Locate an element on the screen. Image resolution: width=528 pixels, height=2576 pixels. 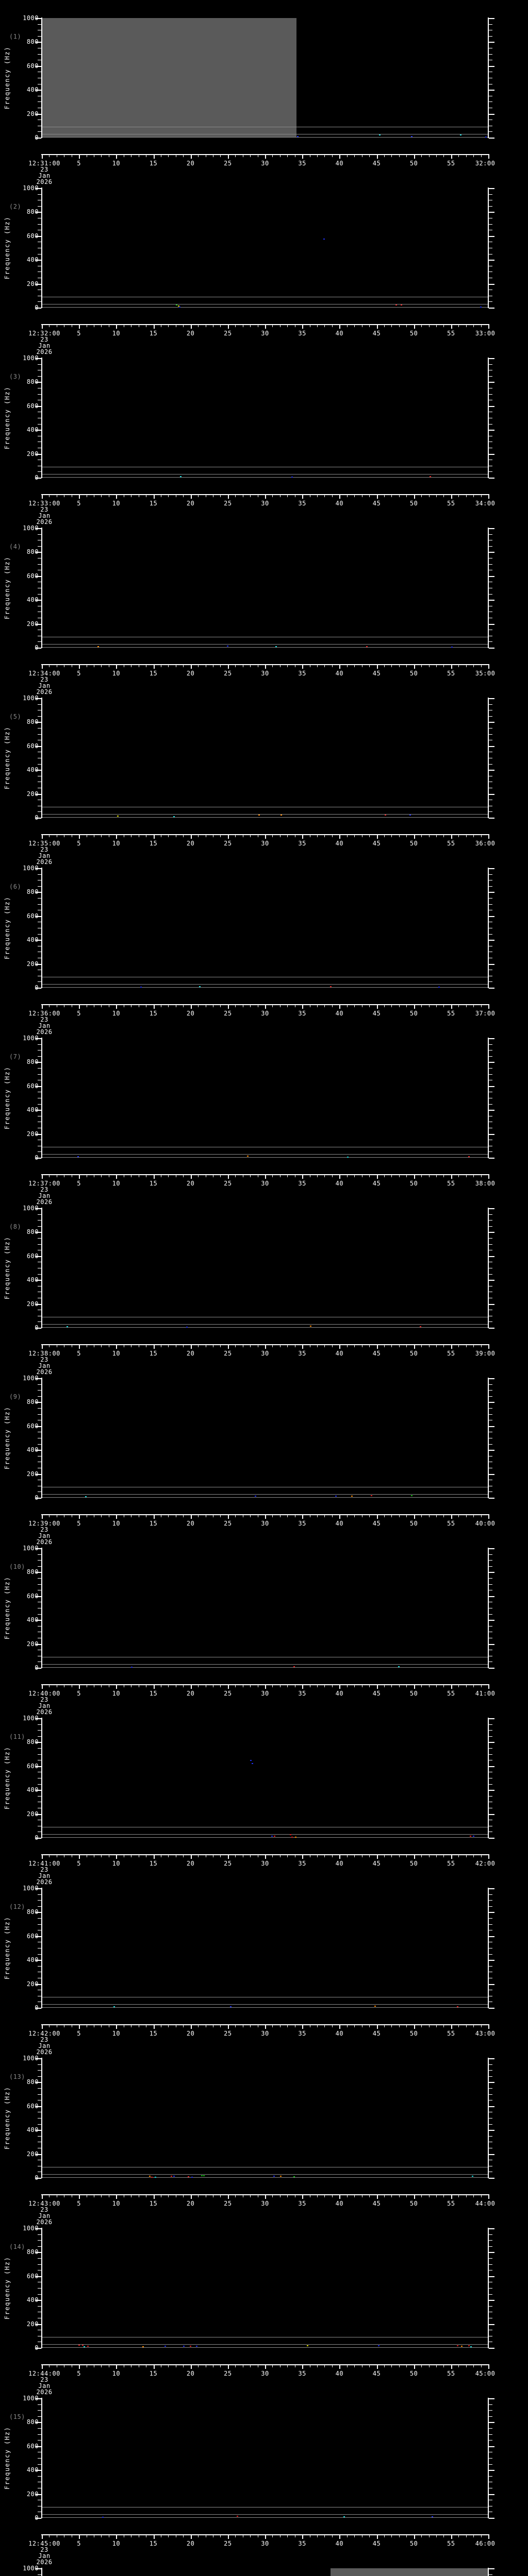
plot-background is located at coordinates (265, 1948).